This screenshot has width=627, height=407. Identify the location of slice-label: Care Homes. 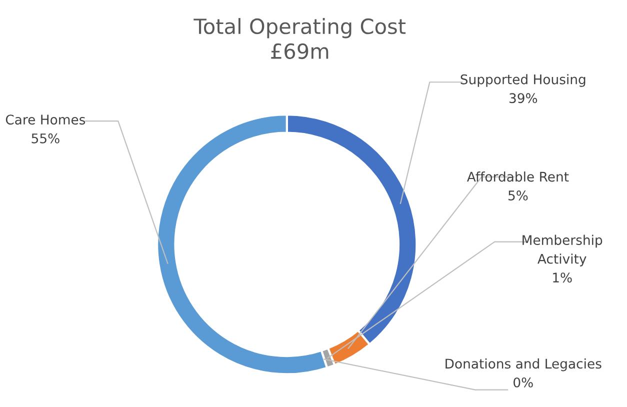
(46, 119).